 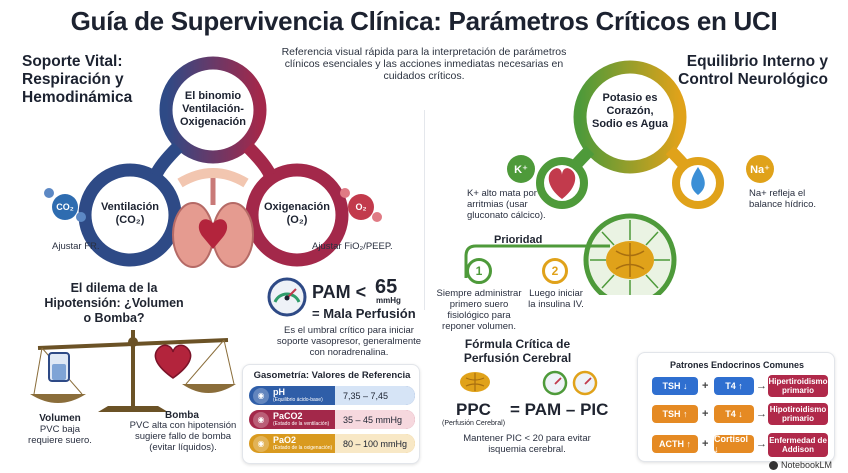 I want to click on step-2-text: Luego iniciar la insulina IV., so click(x=556, y=299).